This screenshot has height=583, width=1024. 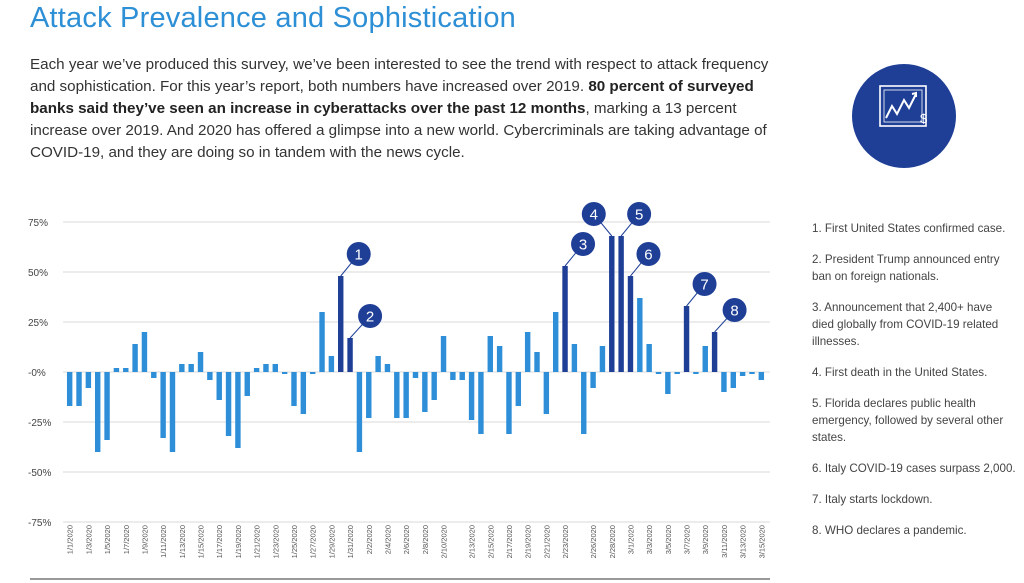 What do you see at coordinates (909, 228) in the screenshot?
I see `legend-item-1: 1. First United States confirmed case.` at bounding box center [909, 228].